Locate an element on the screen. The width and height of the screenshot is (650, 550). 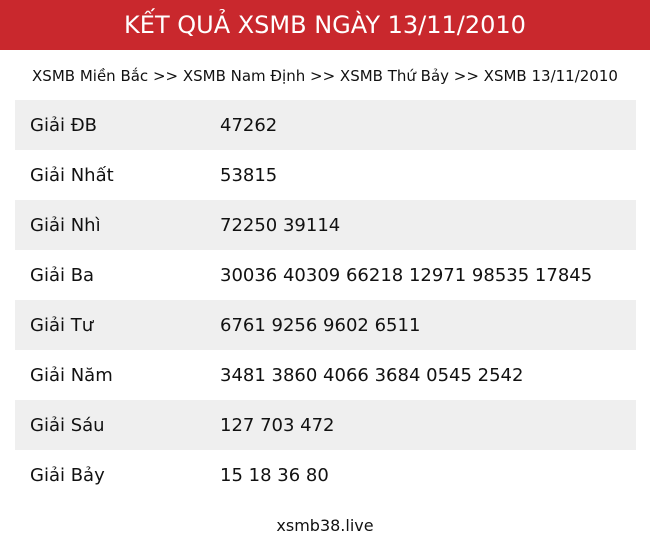
prize-numbers: 6761 9256 9602 6511 is located at coordinates (320, 325).